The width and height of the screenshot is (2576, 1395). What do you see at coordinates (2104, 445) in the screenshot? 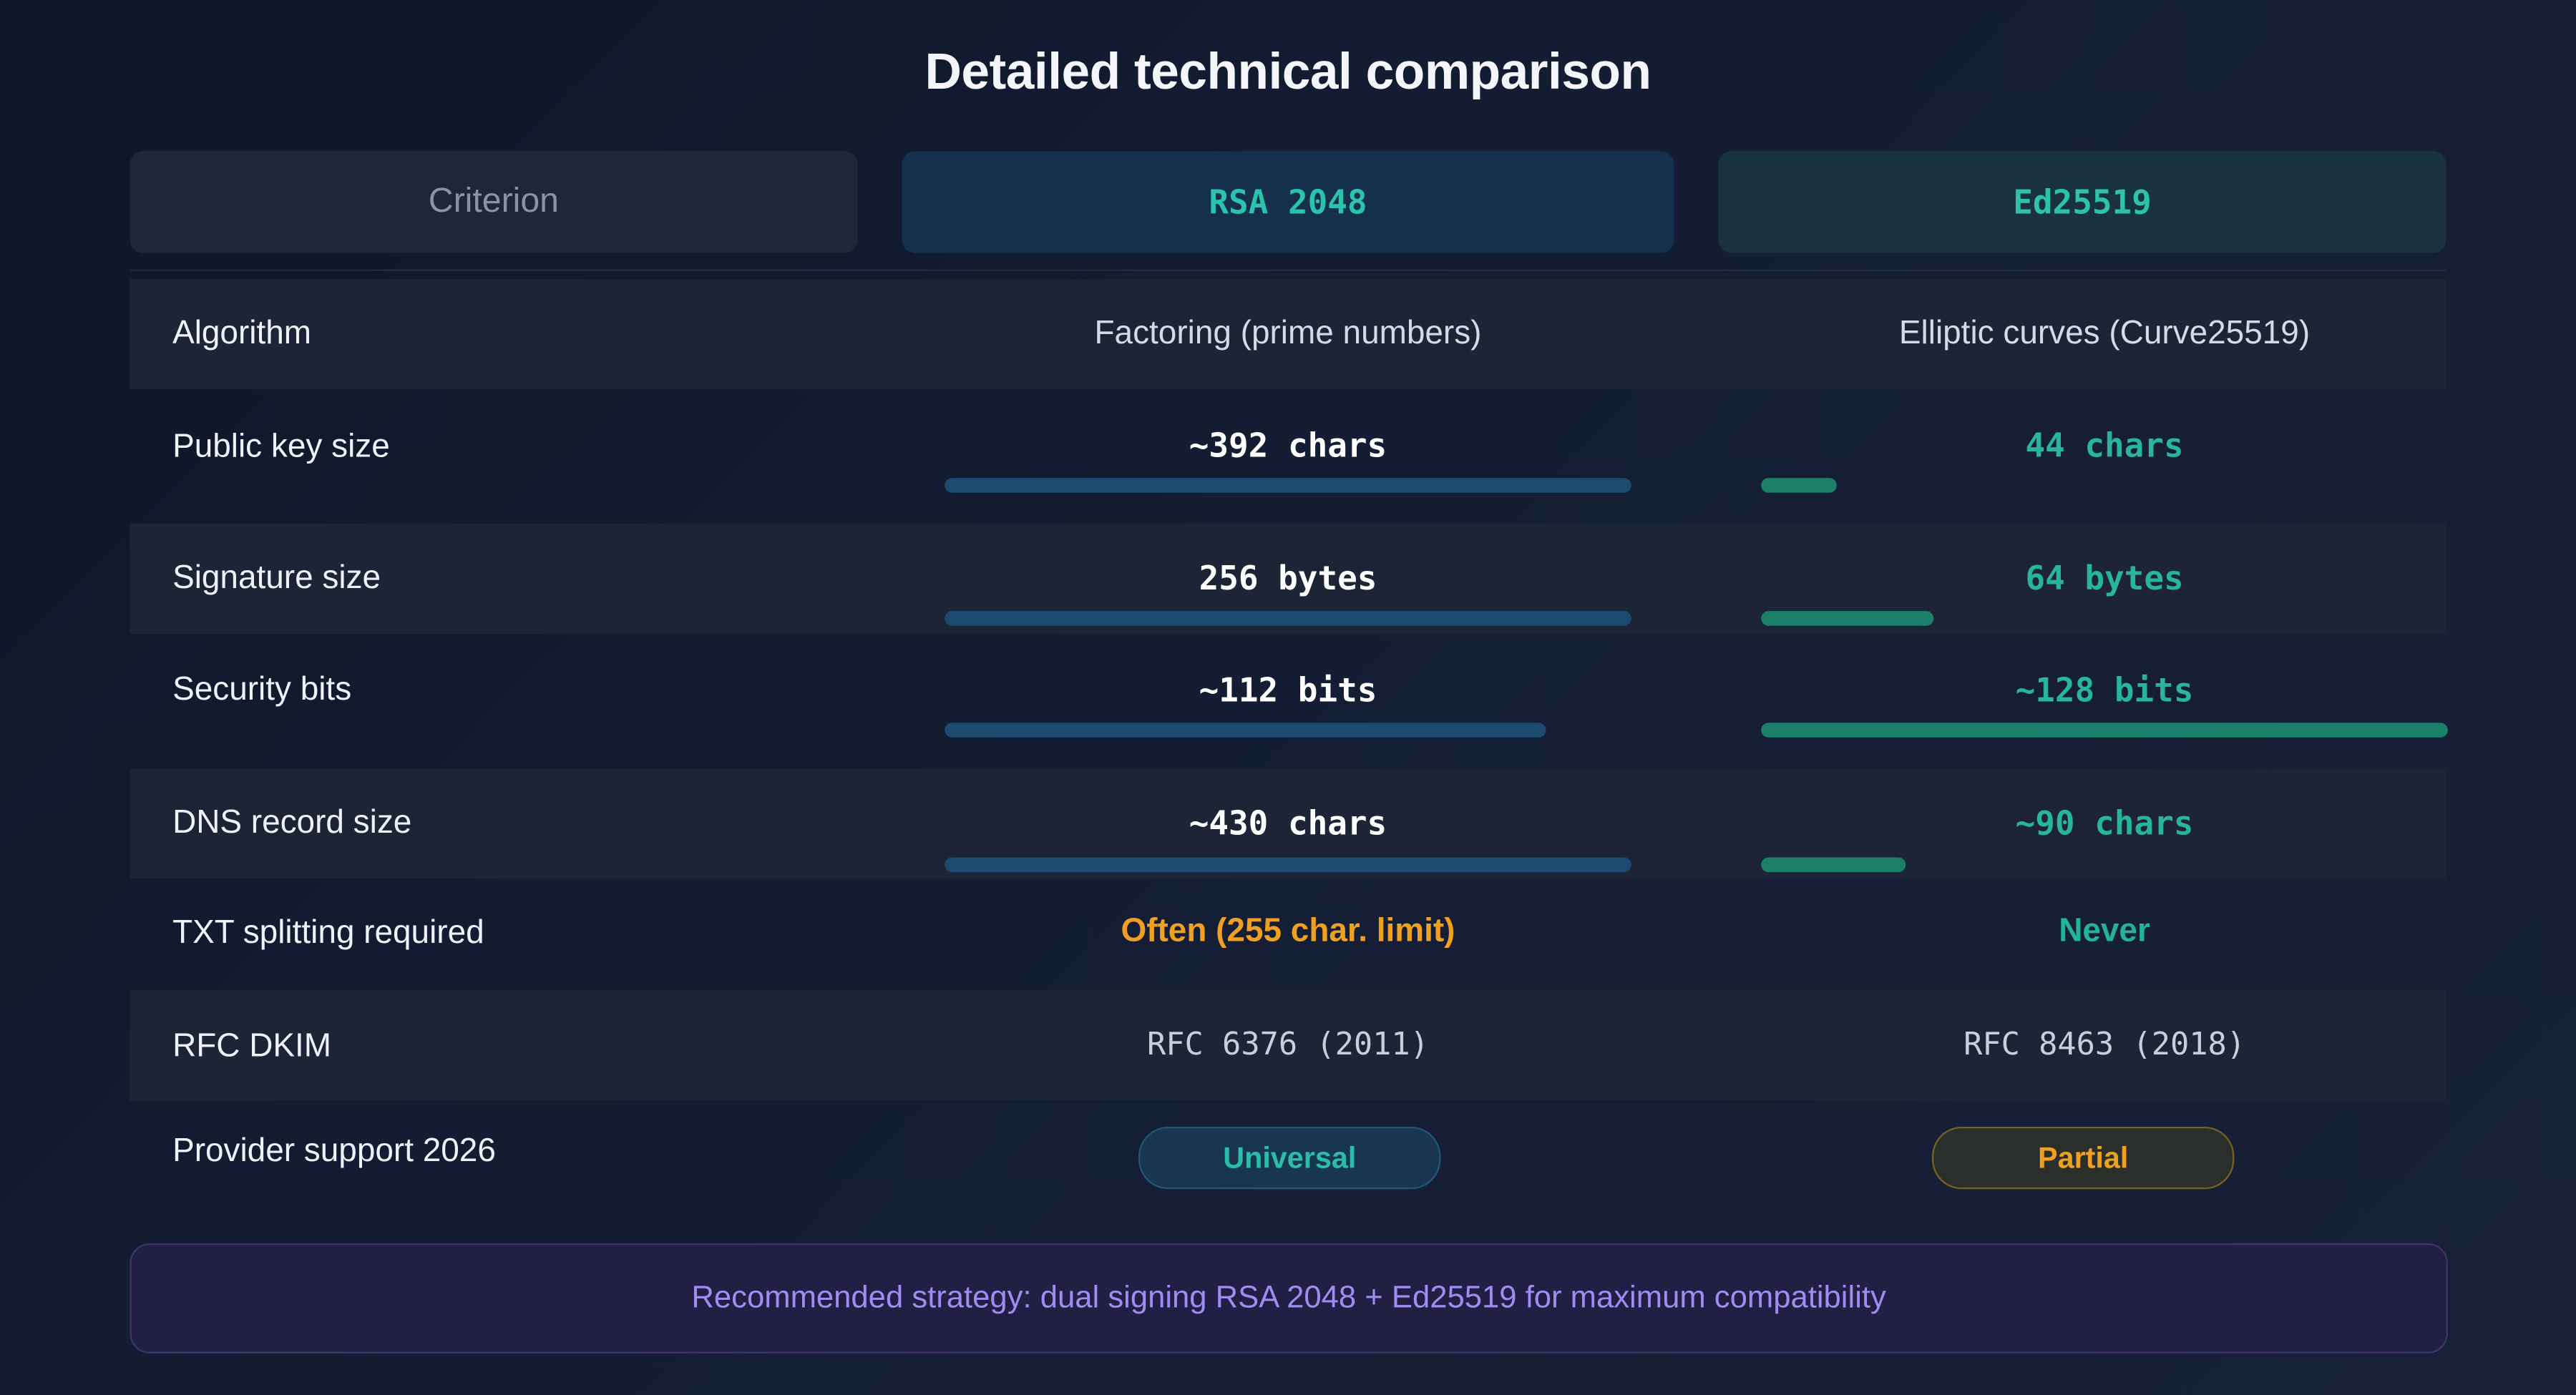
I see `ed25519-value: 44 chars` at bounding box center [2104, 445].